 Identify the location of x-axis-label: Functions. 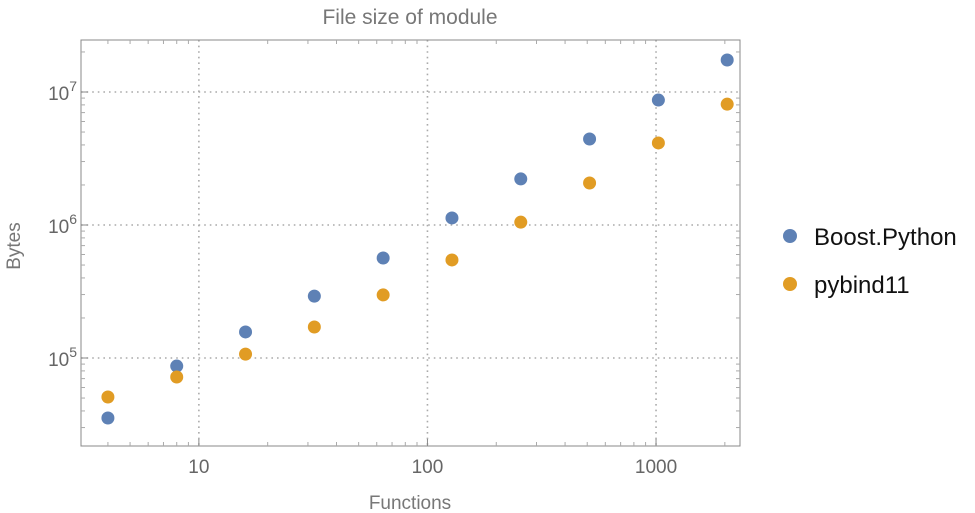
(410, 503).